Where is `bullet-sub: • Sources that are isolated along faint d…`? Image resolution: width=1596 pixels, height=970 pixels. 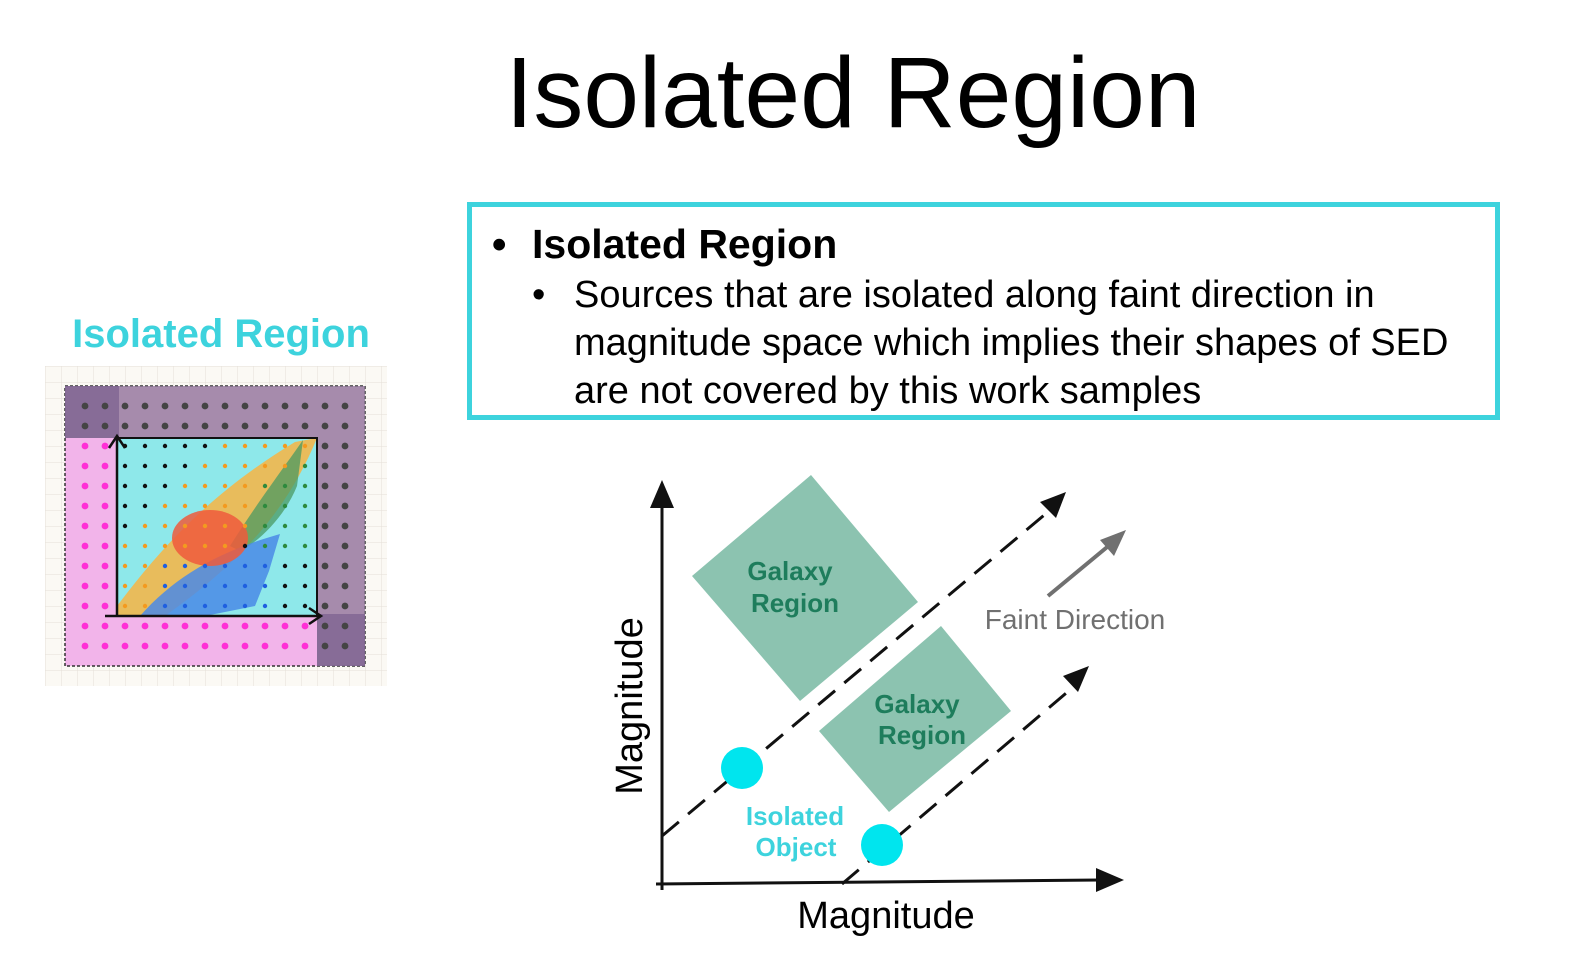
bullet-sub: • Sources that are isolated along faint d… is located at coordinates (1013, 343).